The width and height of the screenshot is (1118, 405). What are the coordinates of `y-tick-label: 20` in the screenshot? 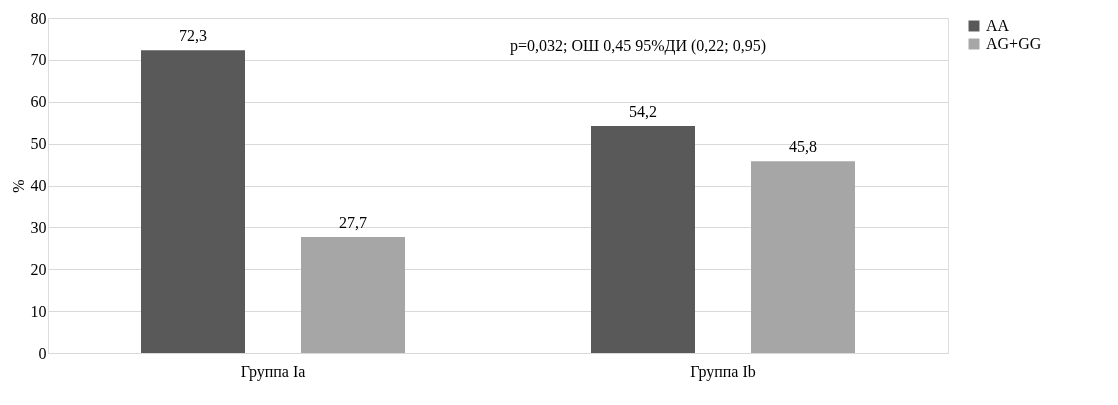 It's located at (38, 269).